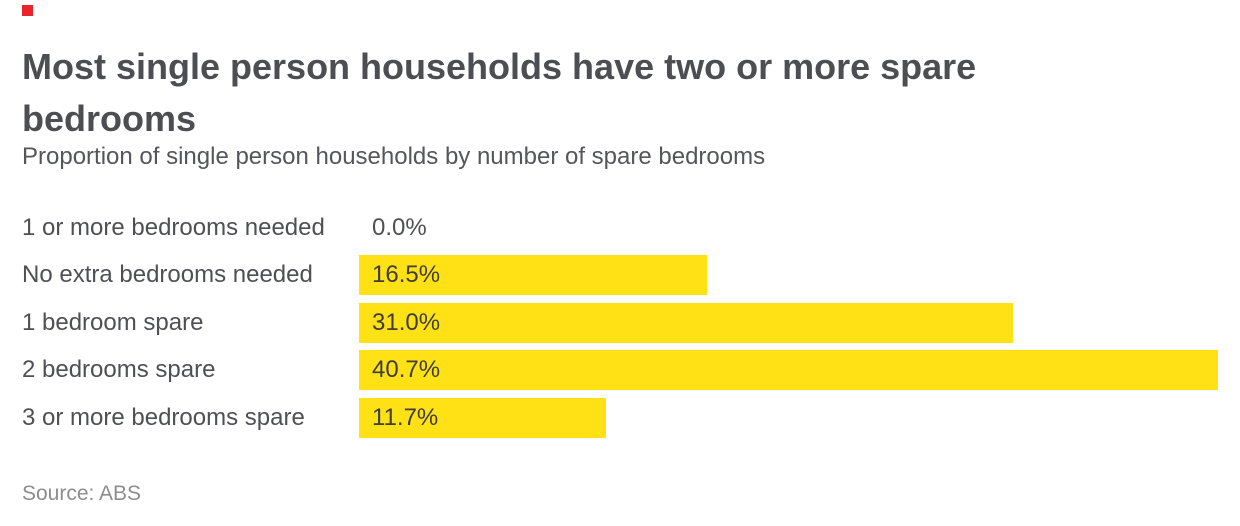 The height and width of the screenshot is (526, 1240). I want to click on category-label: 2 bedrooms spare, so click(119, 370).